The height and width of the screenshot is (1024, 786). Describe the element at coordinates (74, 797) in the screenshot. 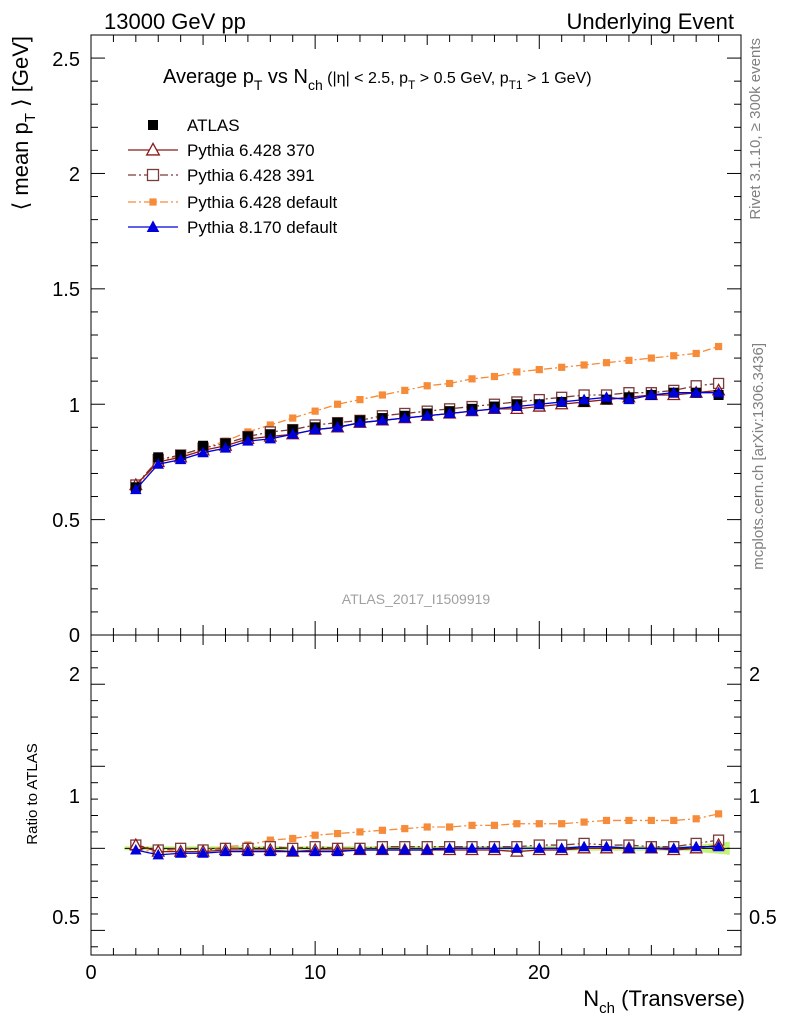

I see `ratio-y-tick-label: 1` at that location.